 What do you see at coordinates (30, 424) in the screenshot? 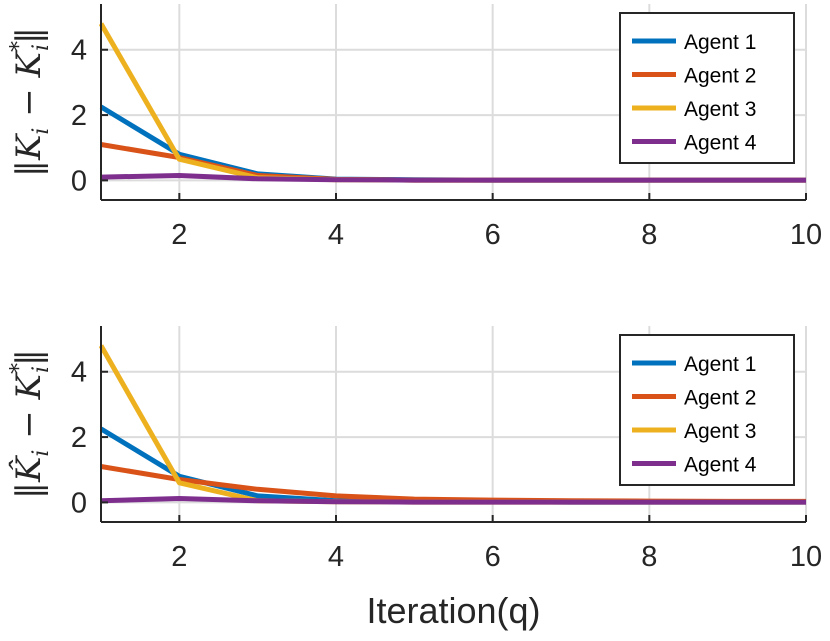
I see `y-axis-label: ‖K̂i − K*i‖` at bounding box center [30, 424].